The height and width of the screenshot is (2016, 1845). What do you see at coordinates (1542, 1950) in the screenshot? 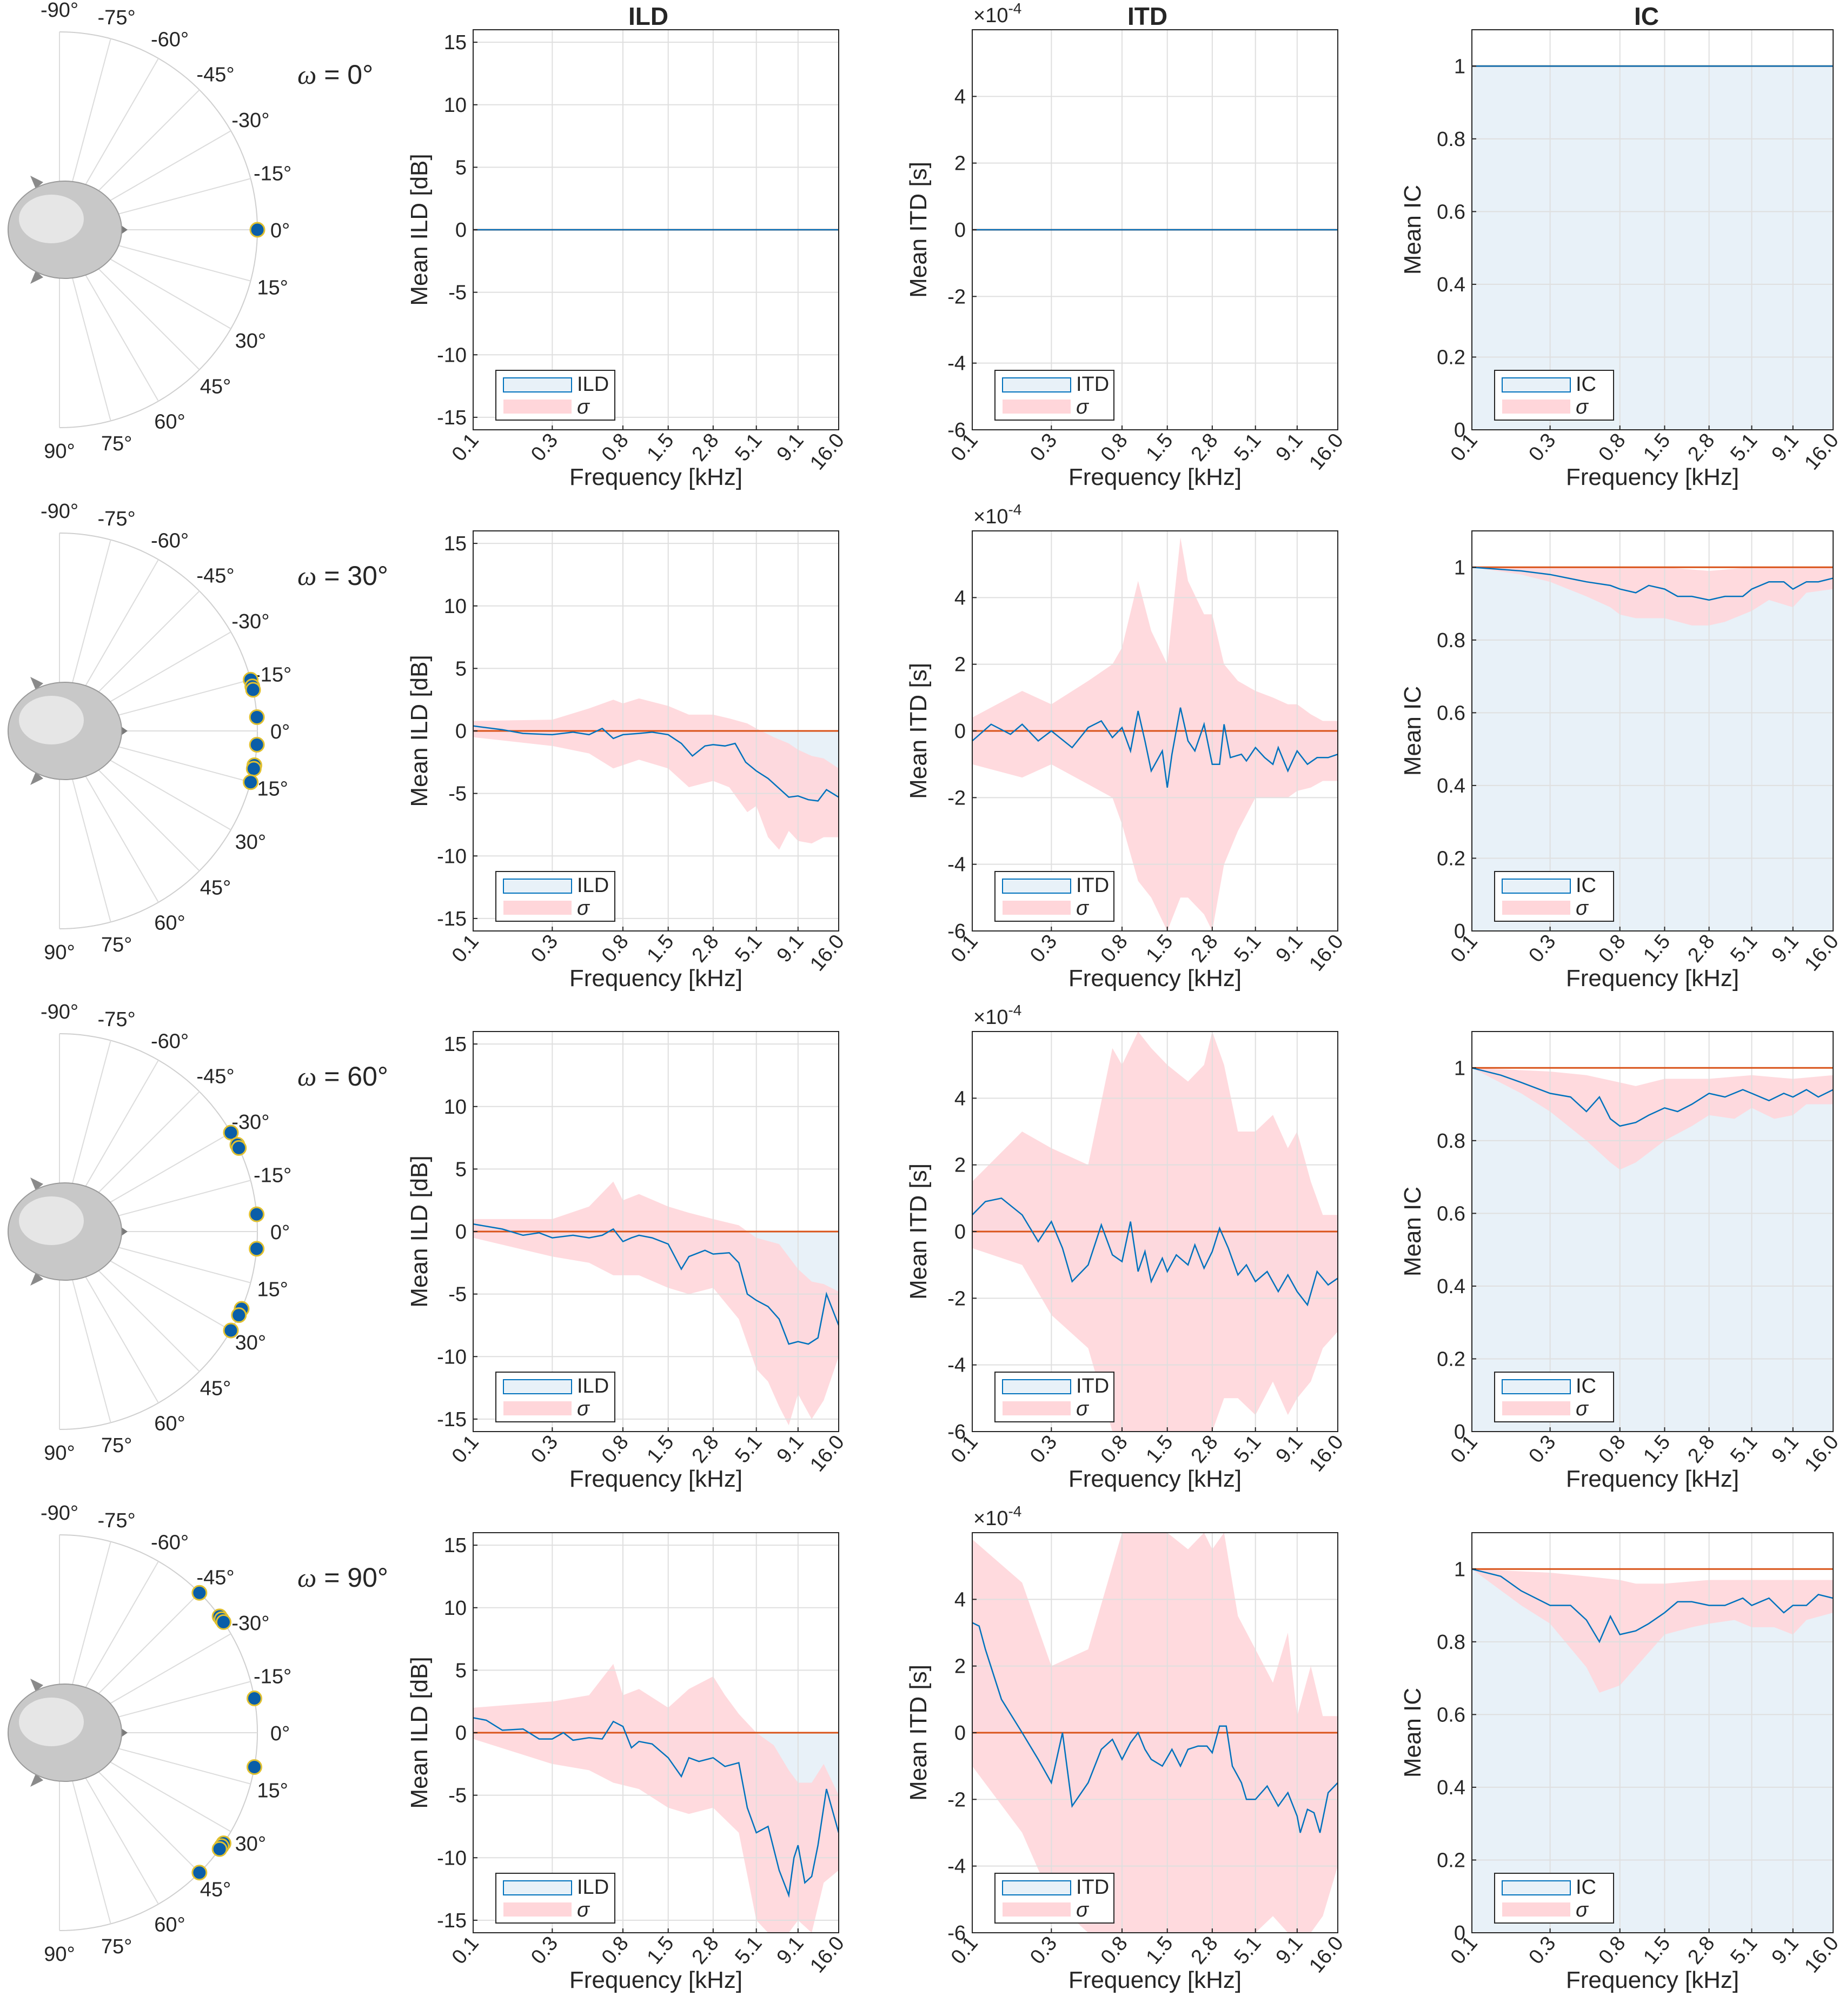
I see `x-tick-label: 0.3` at bounding box center [1542, 1950].